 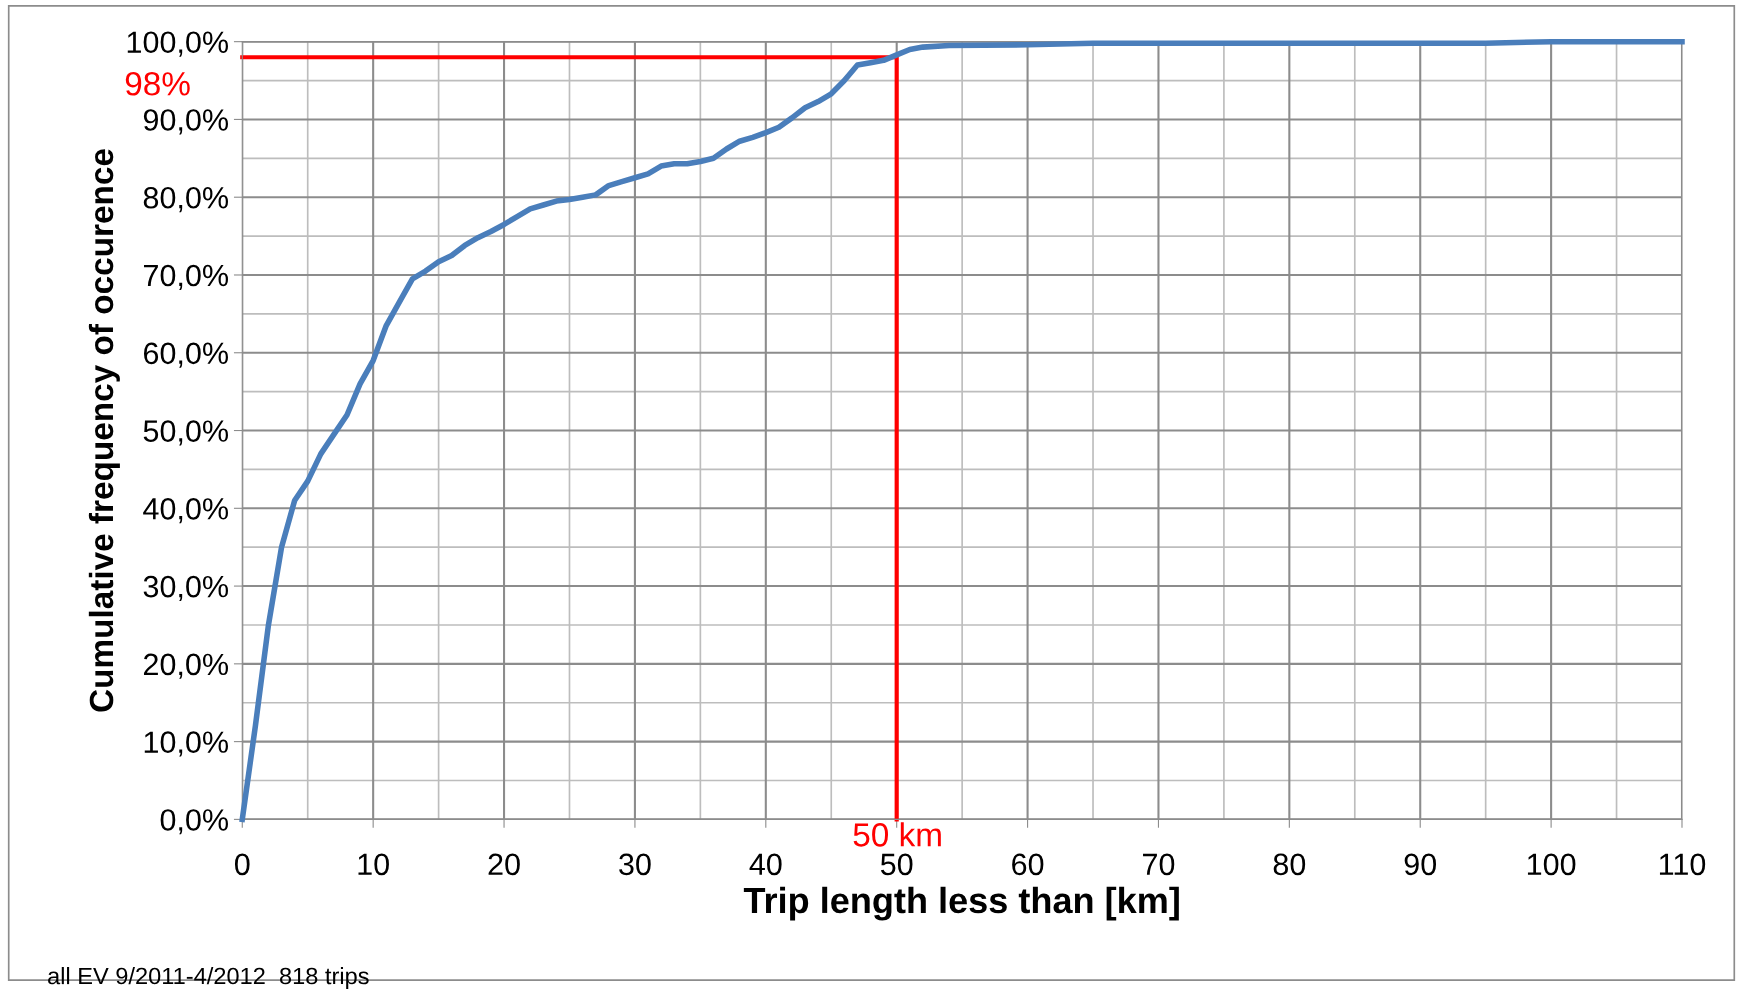 What do you see at coordinates (373, 864) in the screenshot?
I see `x-tick-label: 10` at bounding box center [373, 864].